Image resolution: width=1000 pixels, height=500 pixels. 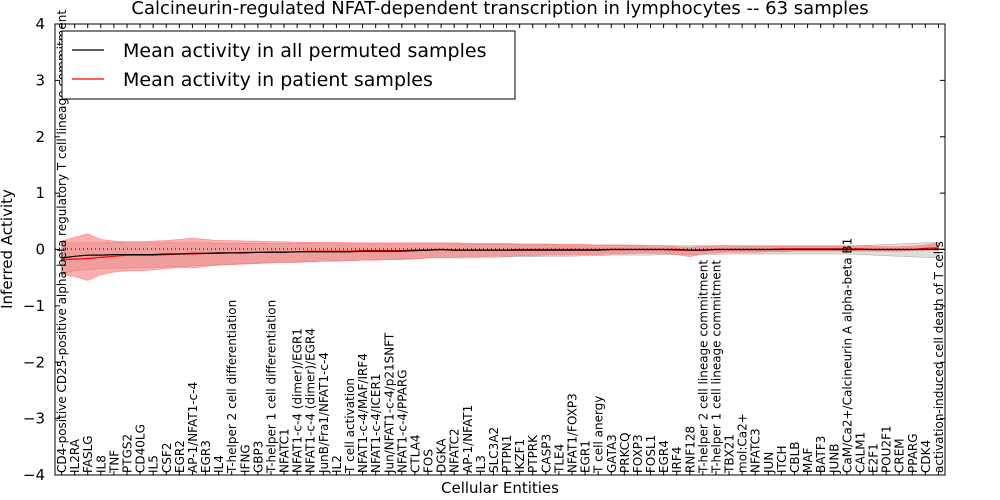 I want to click on x-tick-label: EGR2, so click(x=180, y=456).